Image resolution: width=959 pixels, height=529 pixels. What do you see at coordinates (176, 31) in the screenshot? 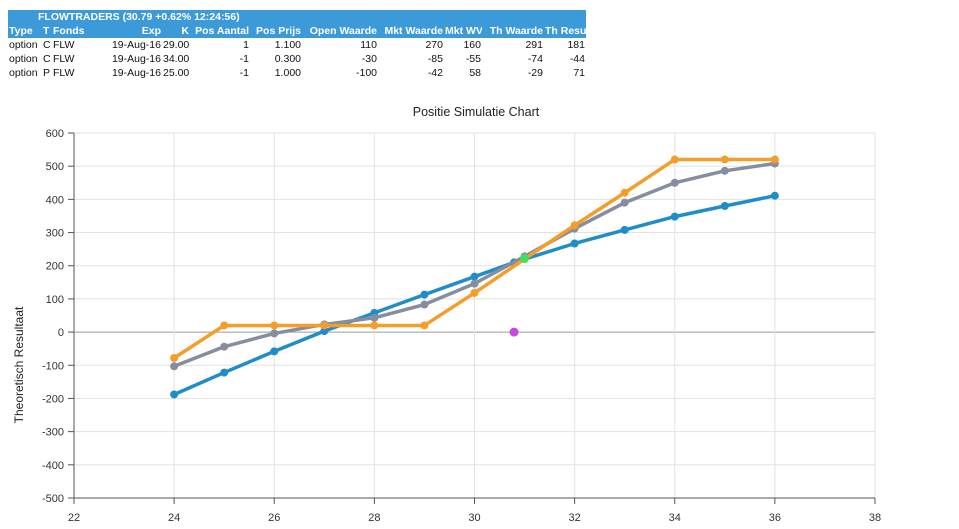
I see `col-header-k: K` at bounding box center [176, 31].